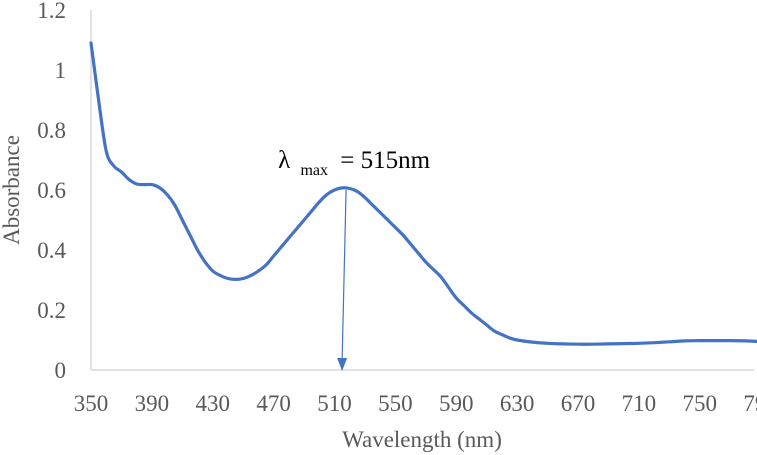 Image resolution: width=757 pixels, height=455 pixels. I want to click on x-axis-title: Wavelength (nm), so click(422, 439).